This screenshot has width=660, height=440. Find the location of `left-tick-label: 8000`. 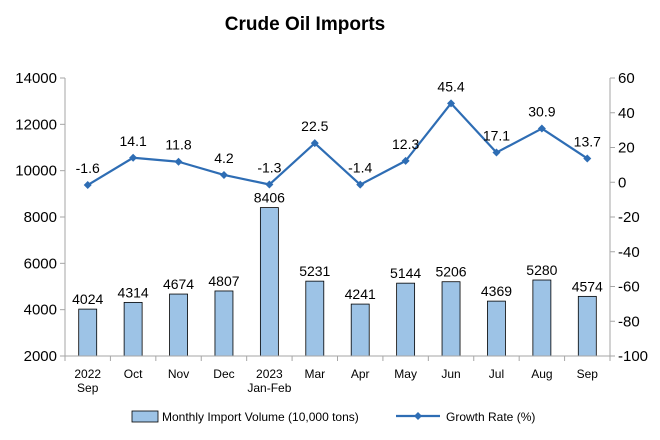

left-tick-label: 8000 is located at coordinates (40, 217).